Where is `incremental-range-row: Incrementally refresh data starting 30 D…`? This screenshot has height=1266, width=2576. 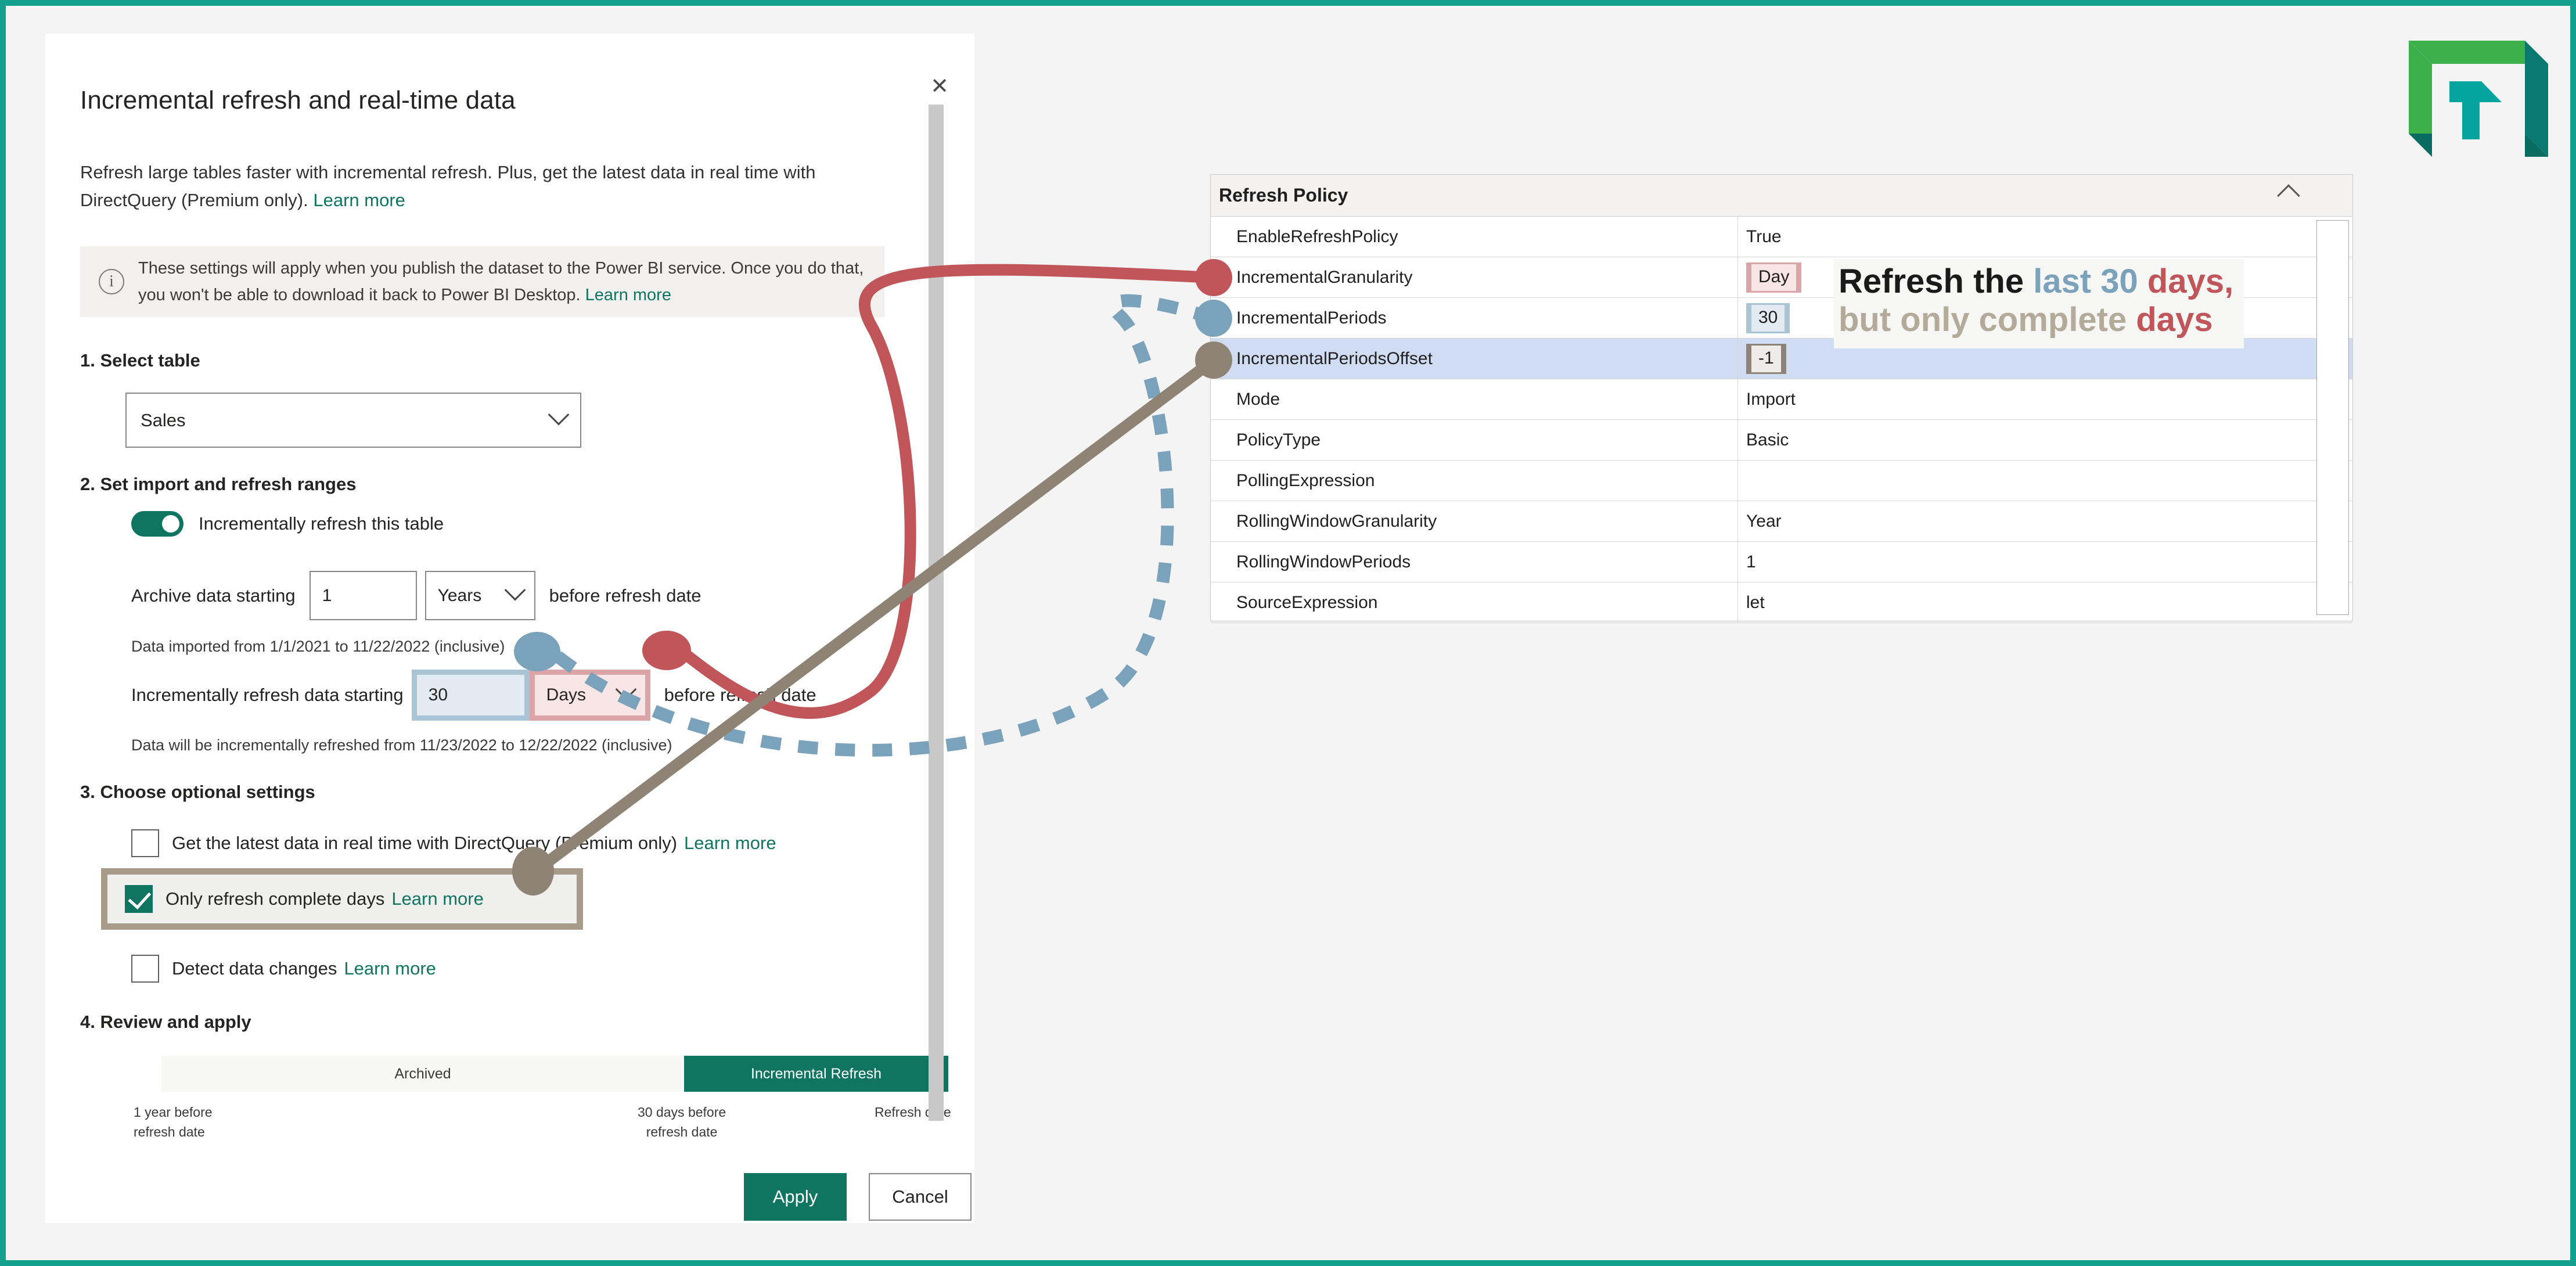
incremental-range-row: Incrementally refresh data starting 30 D… is located at coordinates (473, 695).